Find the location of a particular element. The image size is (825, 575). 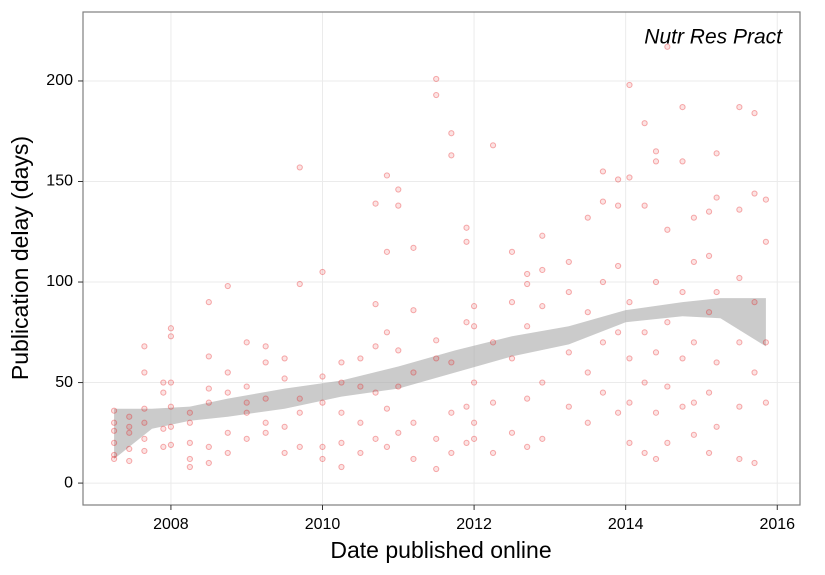

y-tick-label: 200 is located at coordinates (59, 80).